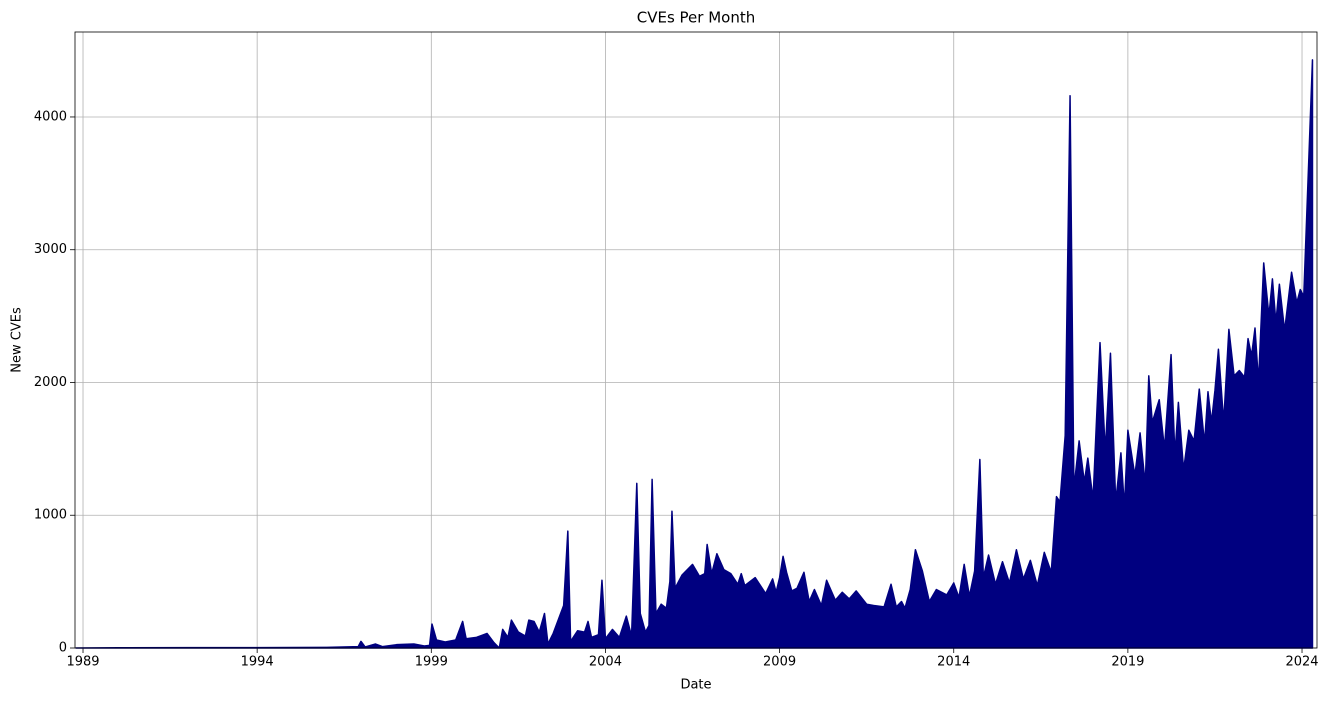 Image resolution: width=1330 pixels, height=701 pixels. Describe the element at coordinates (50, 116) in the screenshot. I see `y-tick-label: 4000` at that location.